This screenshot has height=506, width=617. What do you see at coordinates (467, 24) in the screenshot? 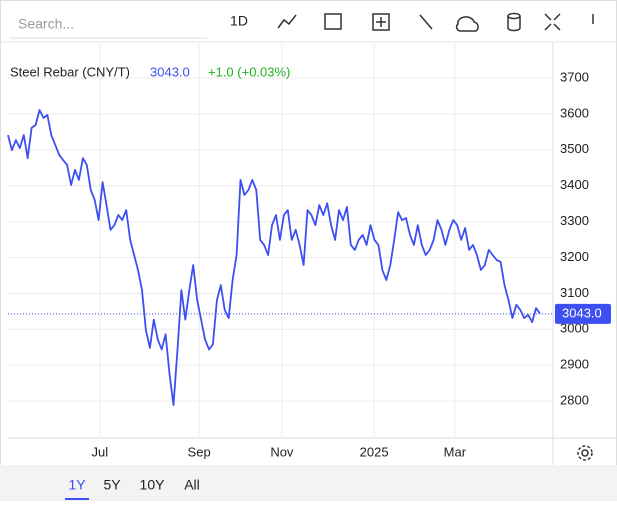
I see `download-icon` at bounding box center [467, 24].